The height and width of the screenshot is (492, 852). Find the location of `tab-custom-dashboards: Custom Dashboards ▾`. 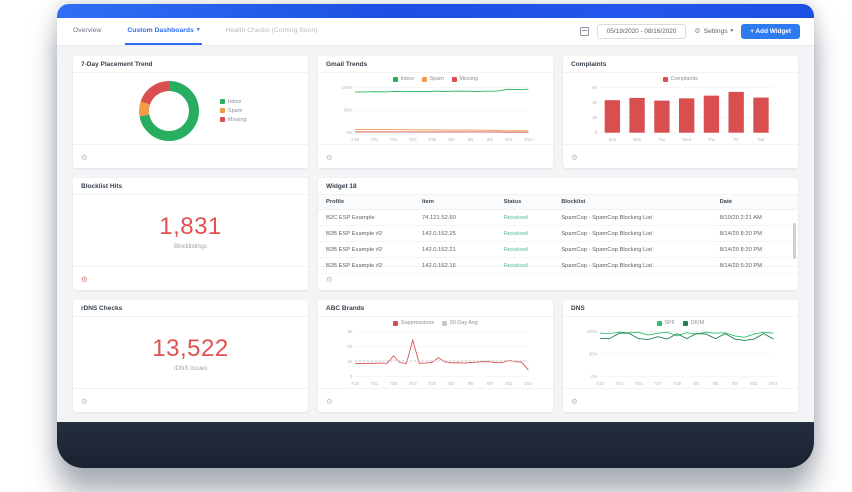

tab-custom-dashboards: Custom Dashboards ▾ is located at coordinates (163, 31).